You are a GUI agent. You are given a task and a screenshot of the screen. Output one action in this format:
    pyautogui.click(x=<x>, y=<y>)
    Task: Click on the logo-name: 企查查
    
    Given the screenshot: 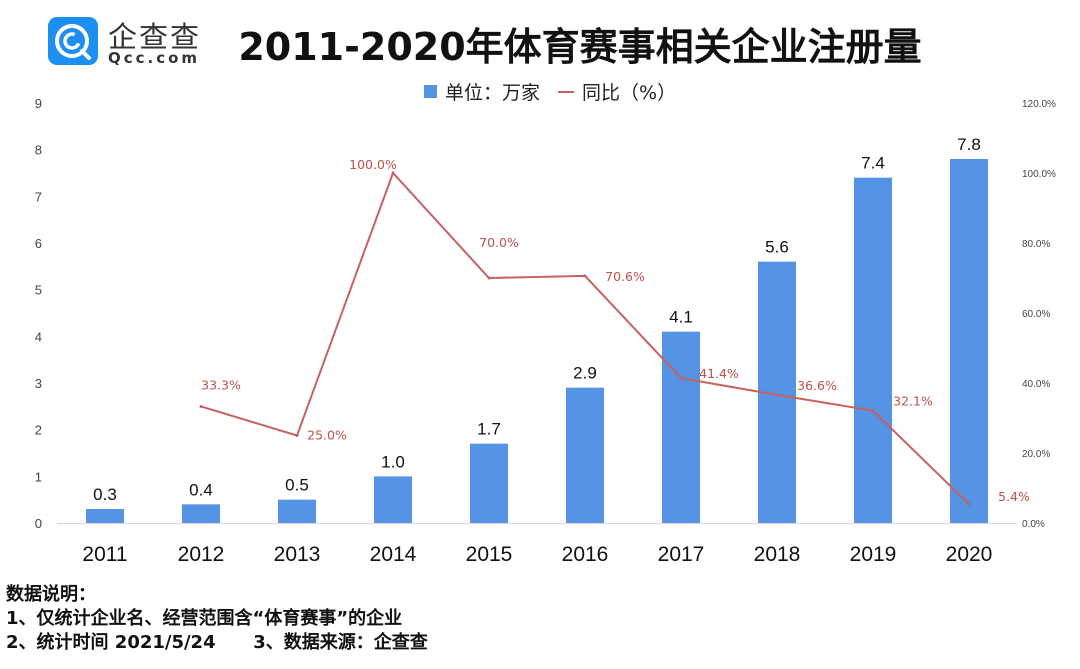 What is the action you would take?
    pyautogui.click(x=155, y=37)
    